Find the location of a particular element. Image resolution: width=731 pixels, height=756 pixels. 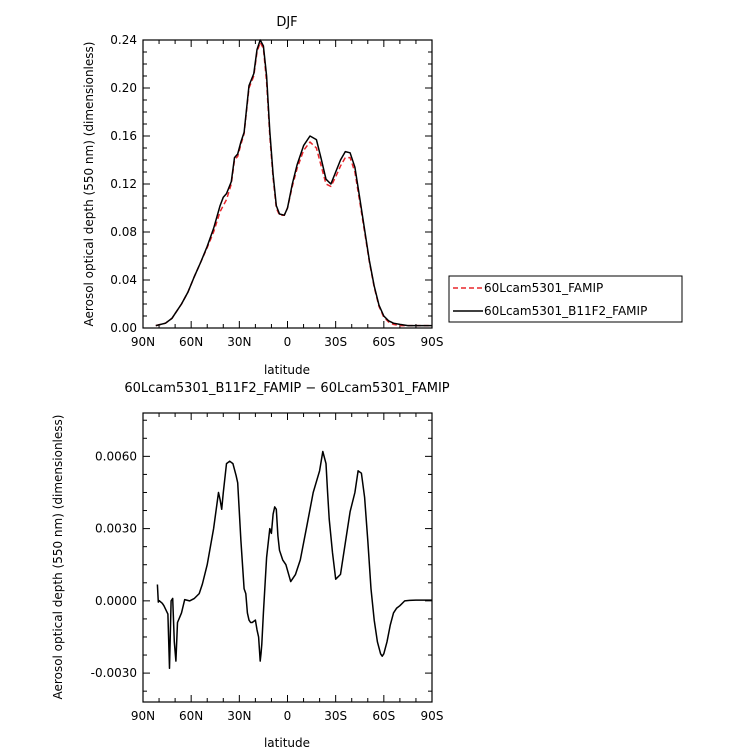

panel-title: DJF is located at coordinates (286, 22).